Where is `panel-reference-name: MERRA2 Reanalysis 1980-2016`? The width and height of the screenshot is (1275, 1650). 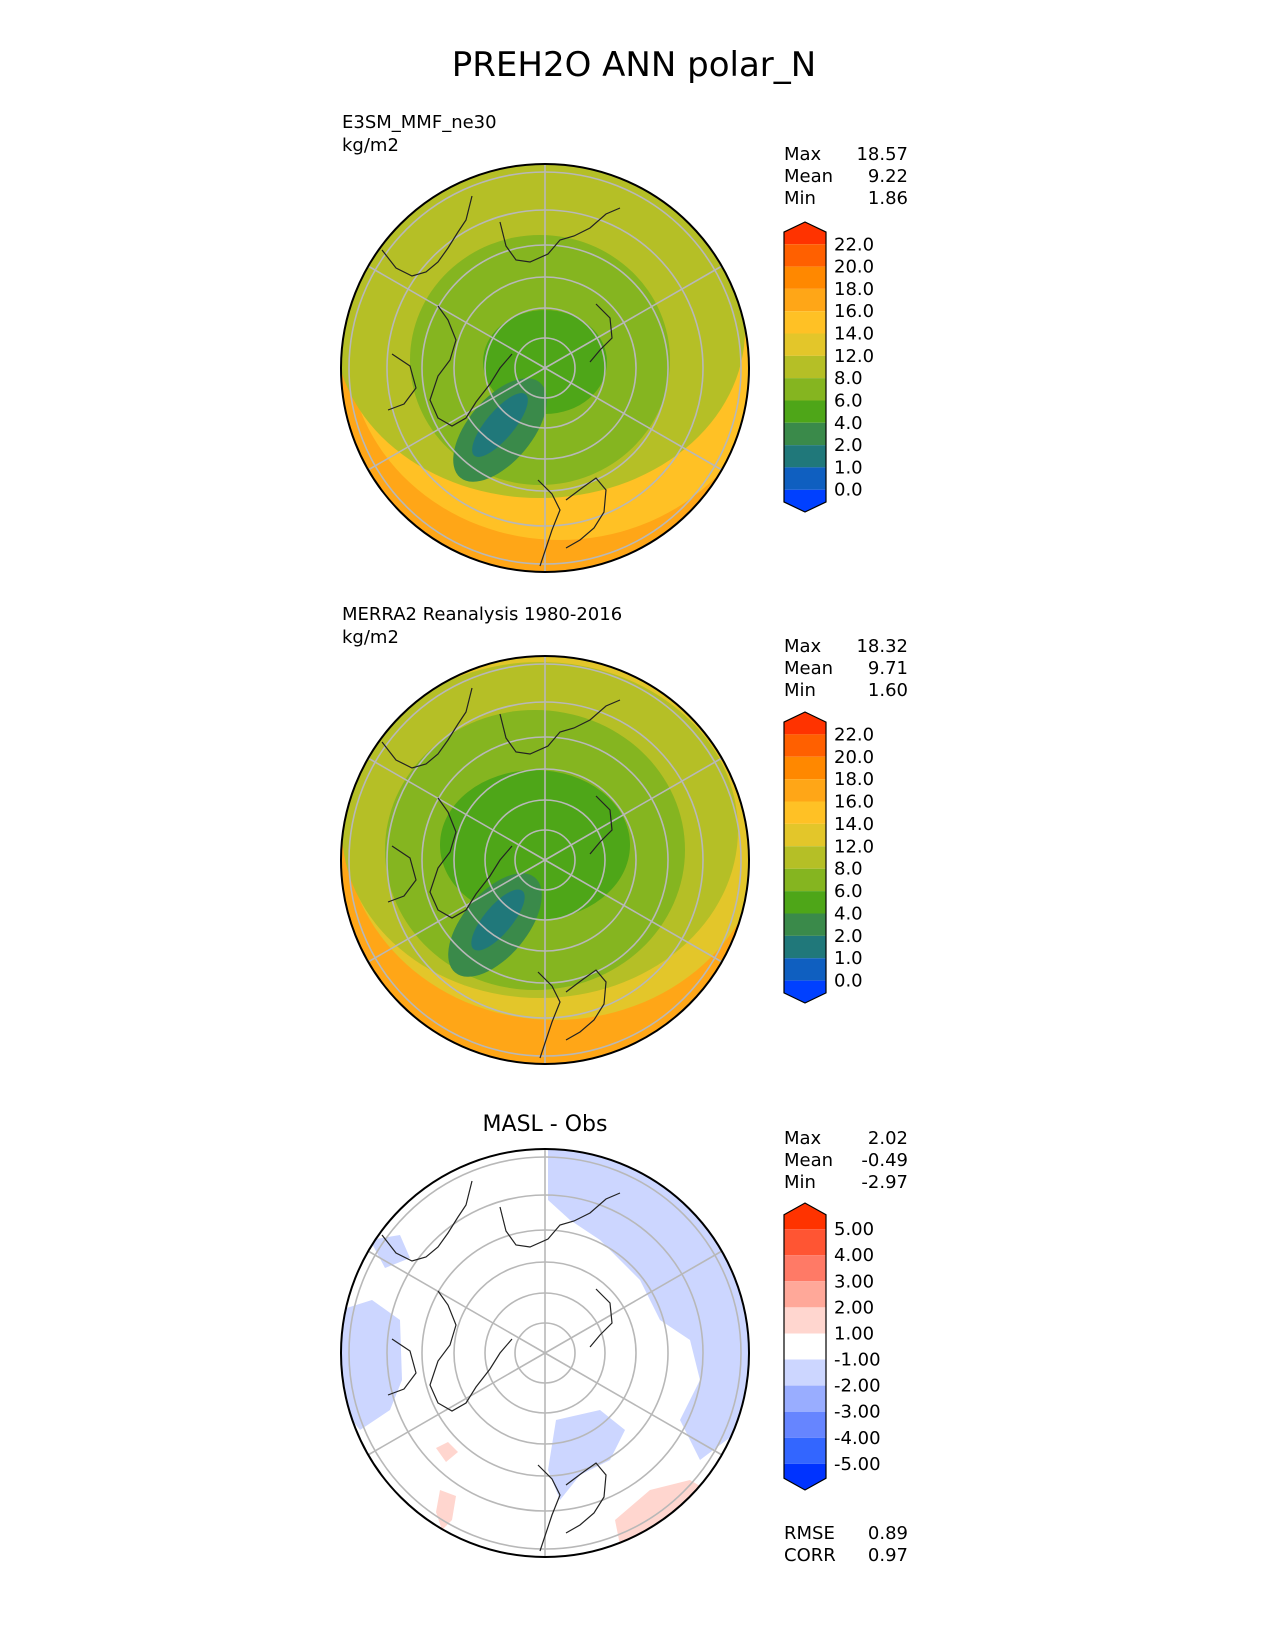 panel-reference-name: MERRA2 Reanalysis 1980-2016 is located at coordinates (482, 614).